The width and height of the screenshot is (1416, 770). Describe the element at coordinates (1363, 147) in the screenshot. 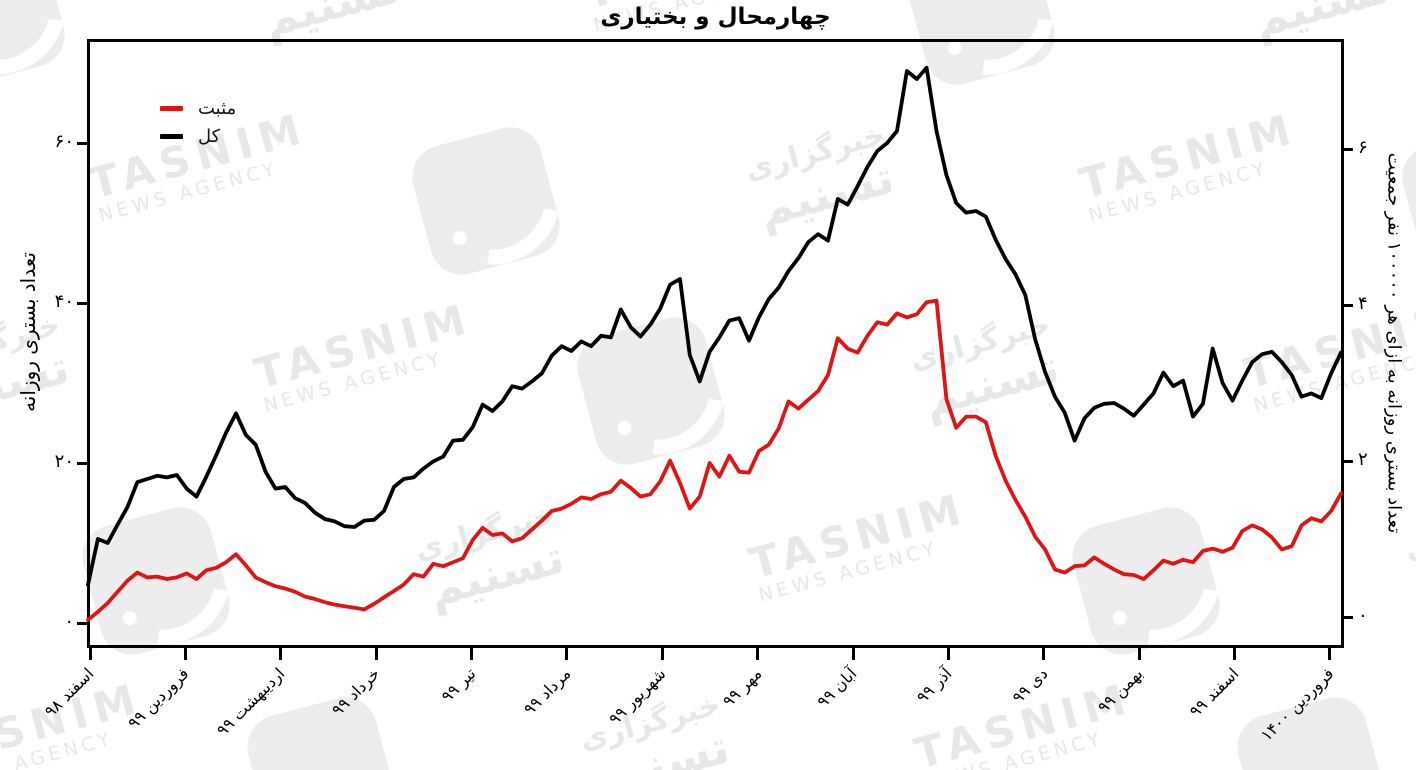

I see `y-axis-right-tick-label: ۶` at that location.